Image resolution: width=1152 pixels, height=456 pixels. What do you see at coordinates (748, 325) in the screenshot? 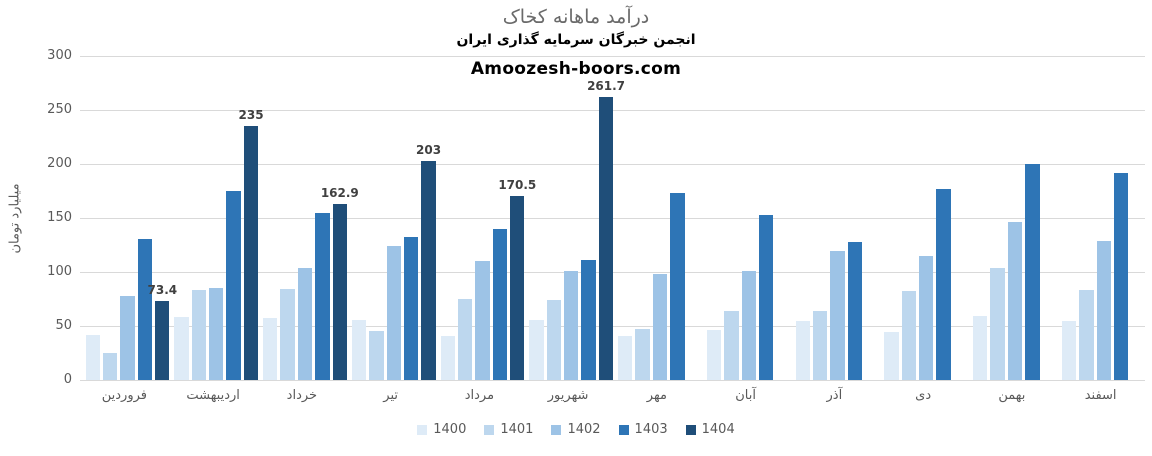
I see `bar-1402-آبان` at bounding box center [748, 325].